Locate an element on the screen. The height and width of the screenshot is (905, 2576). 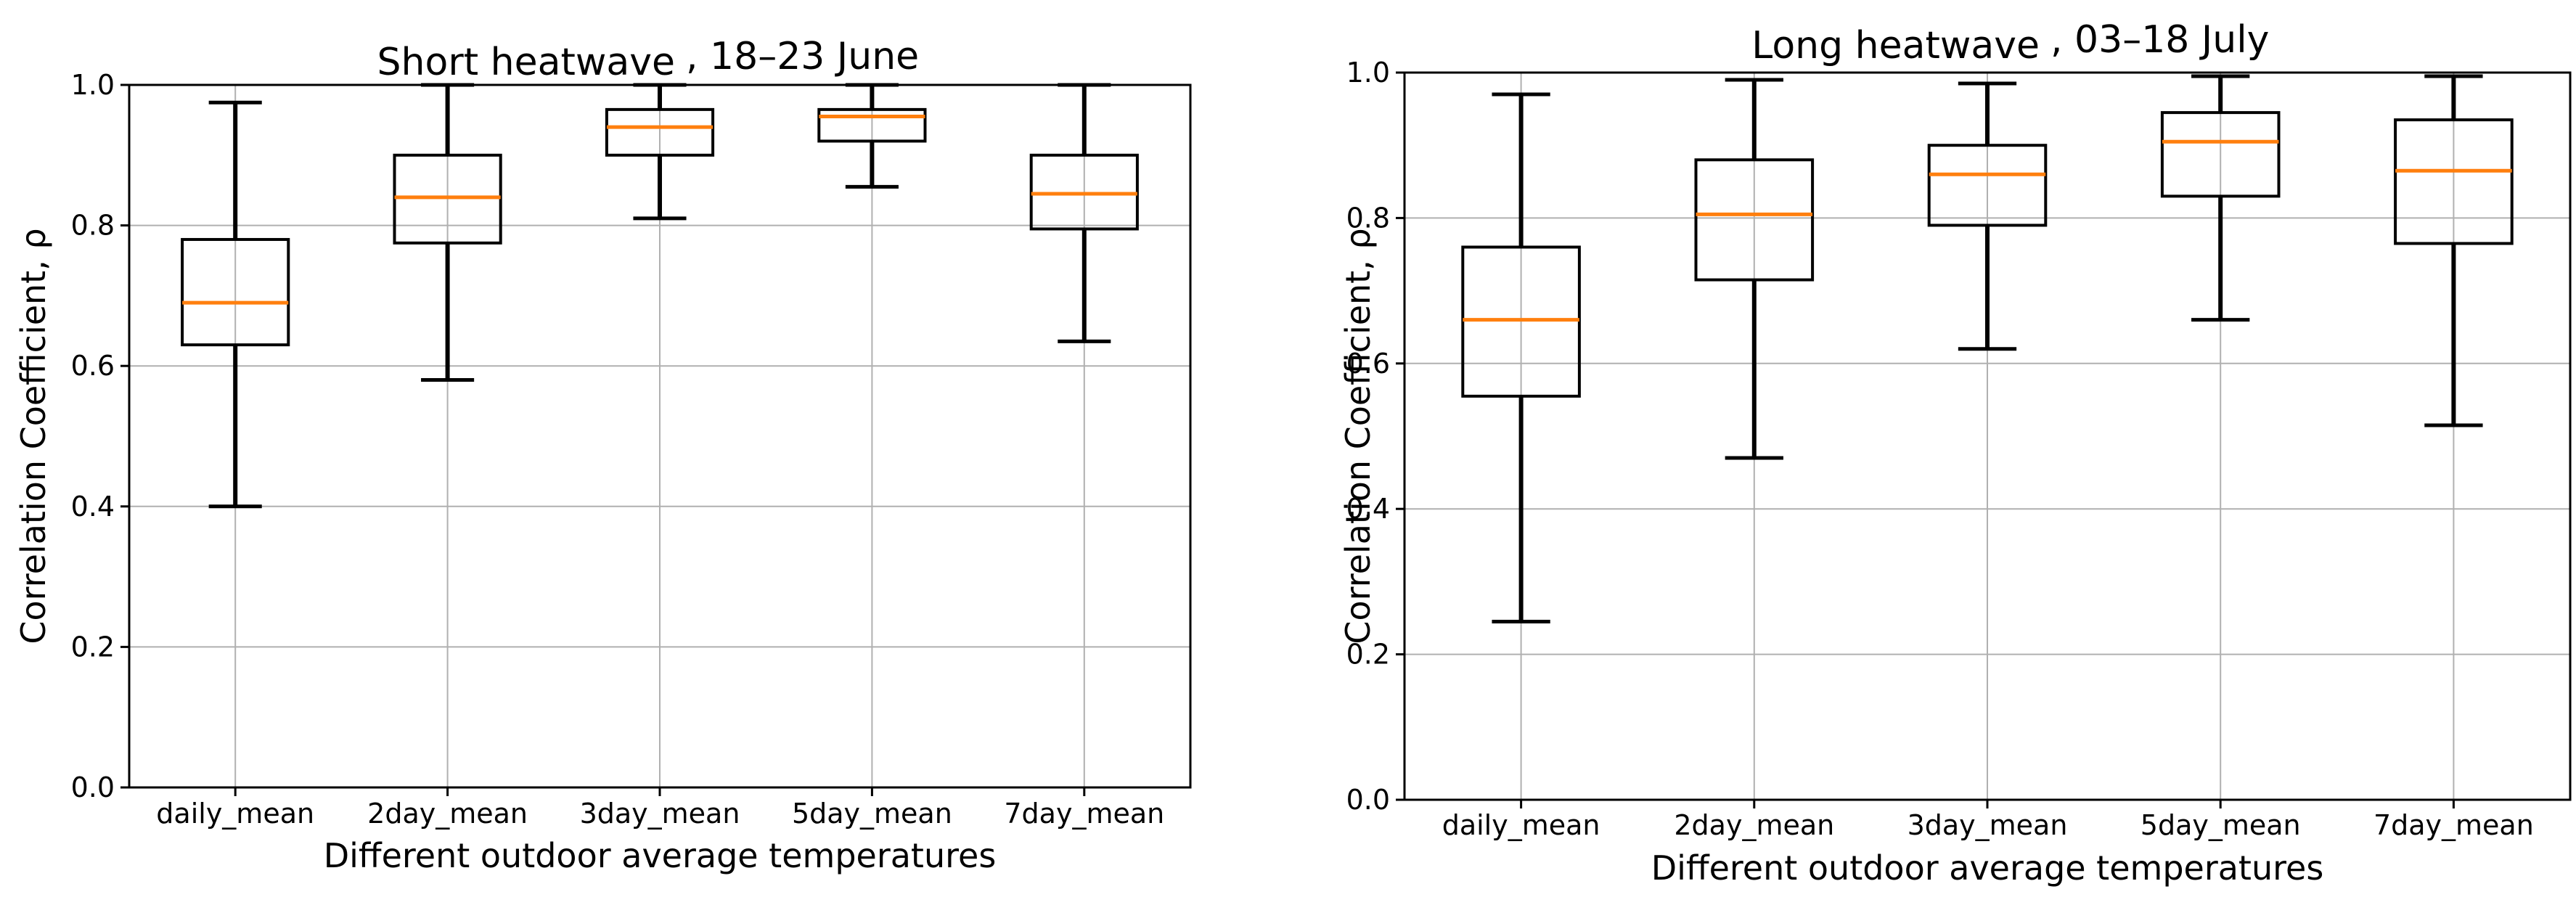
box-5day_mean is located at coordinates (2221, 198).